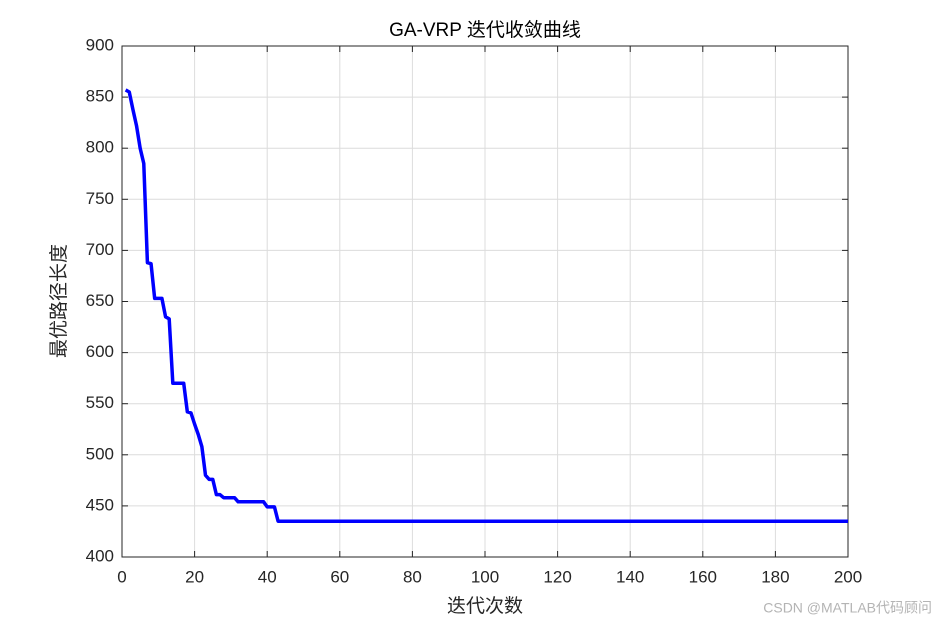  What do you see at coordinates (100, 198) in the screenshot?
I see `y-tick-label: 750` at bounding box center [100, 198].